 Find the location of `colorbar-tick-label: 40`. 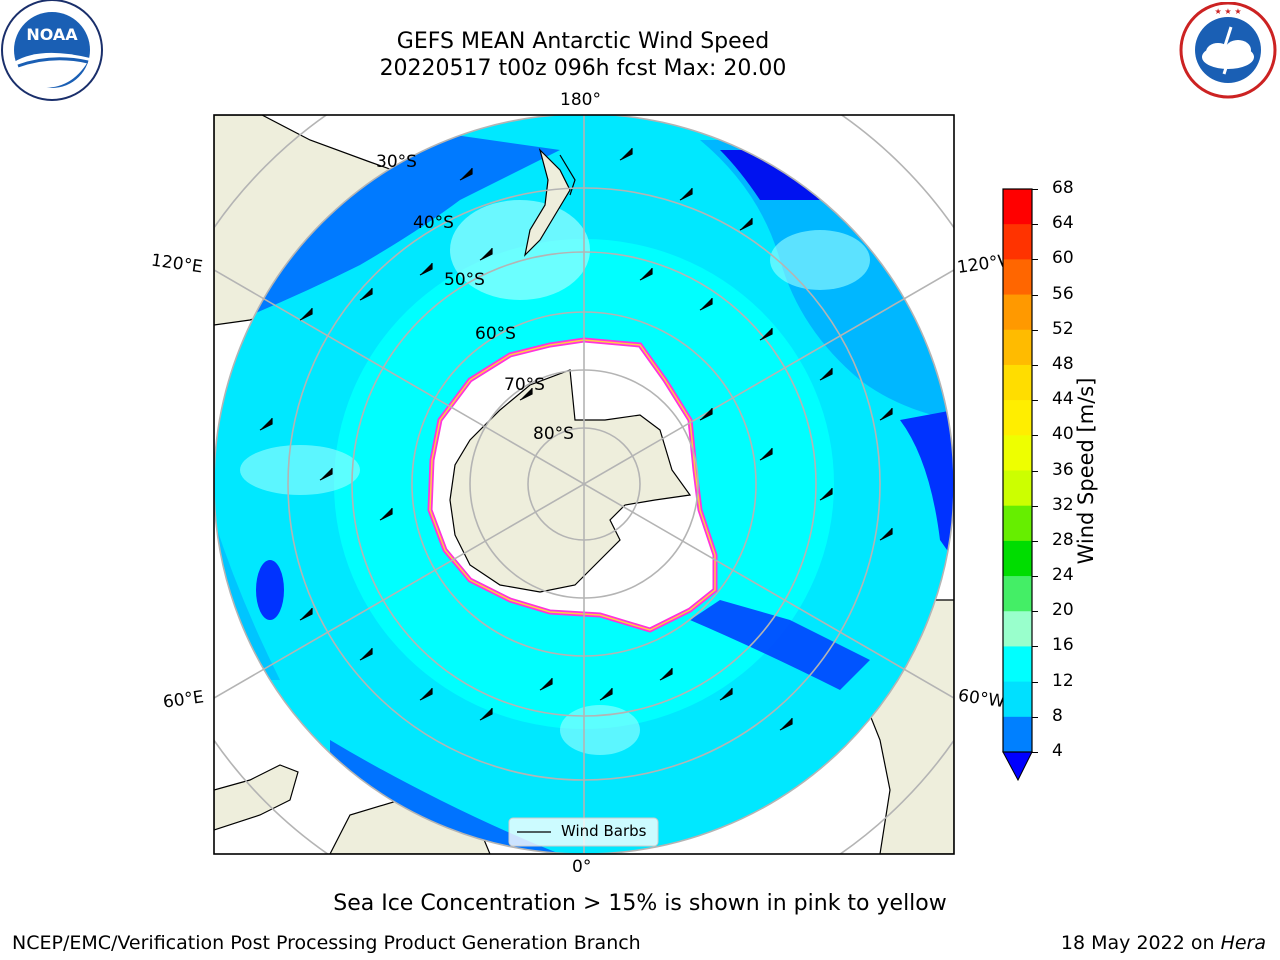

colorbar-tick-label: 40 is located at coordinates (1063, 434).